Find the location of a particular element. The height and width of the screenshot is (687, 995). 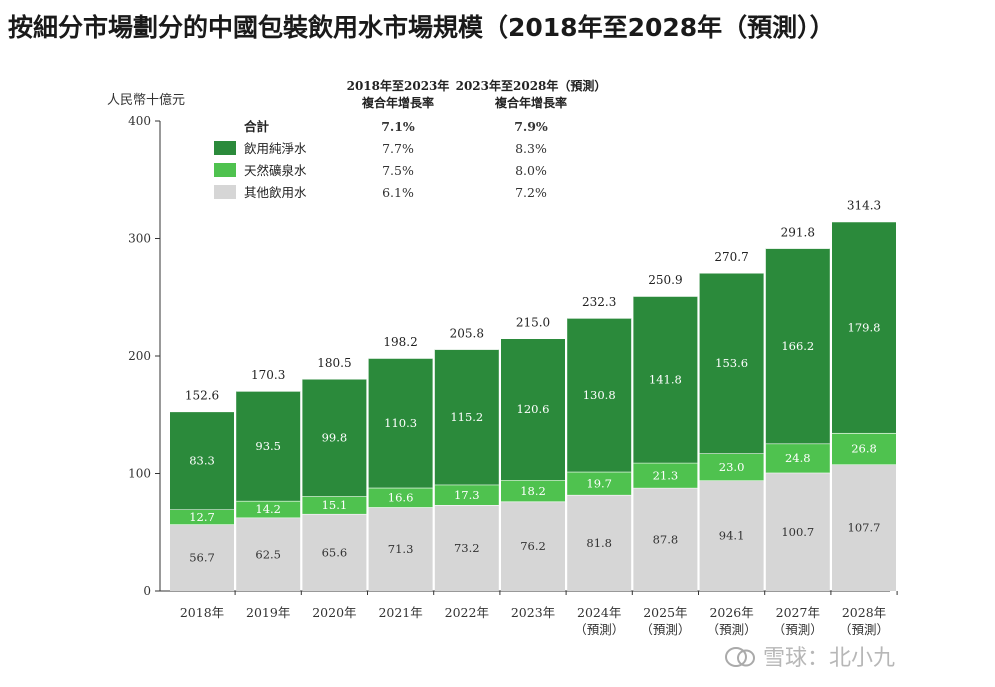

bar-value-label: 14.2 is located at coordinates (268, 509).